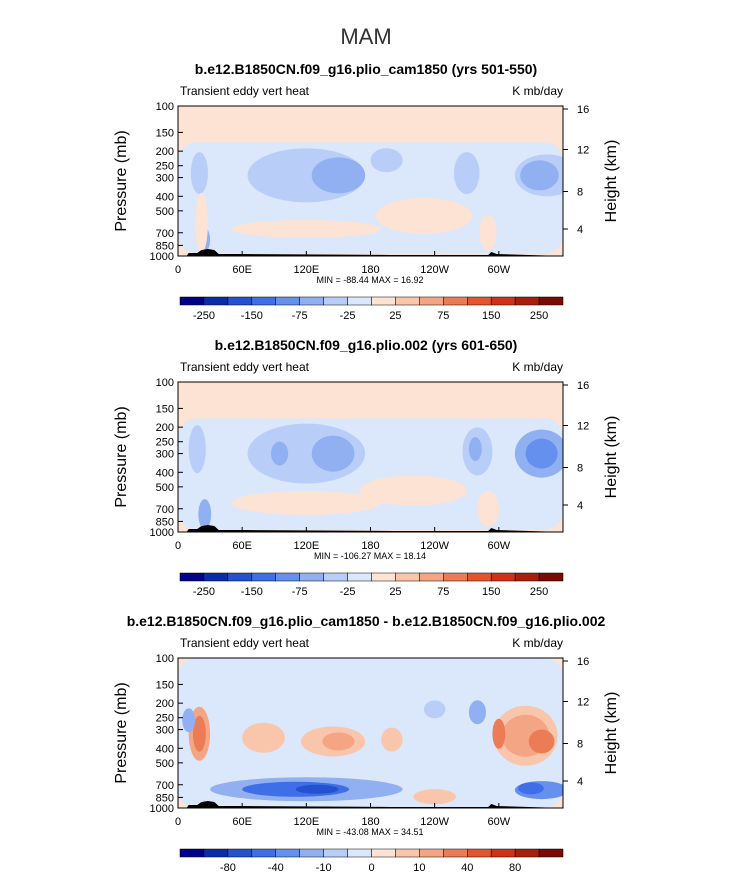 The width and height of the screenshot is (733, 888). I want to click on x-tick-label: 0, so click(178, 270).